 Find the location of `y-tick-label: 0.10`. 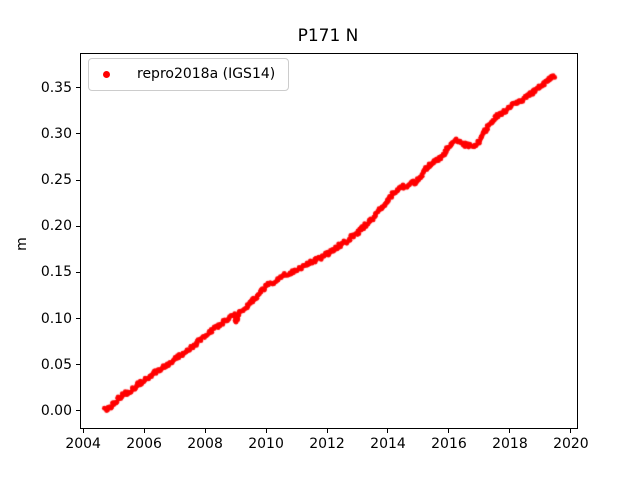

y-tick-label: 0.10 is located at coordinates (56, 318).